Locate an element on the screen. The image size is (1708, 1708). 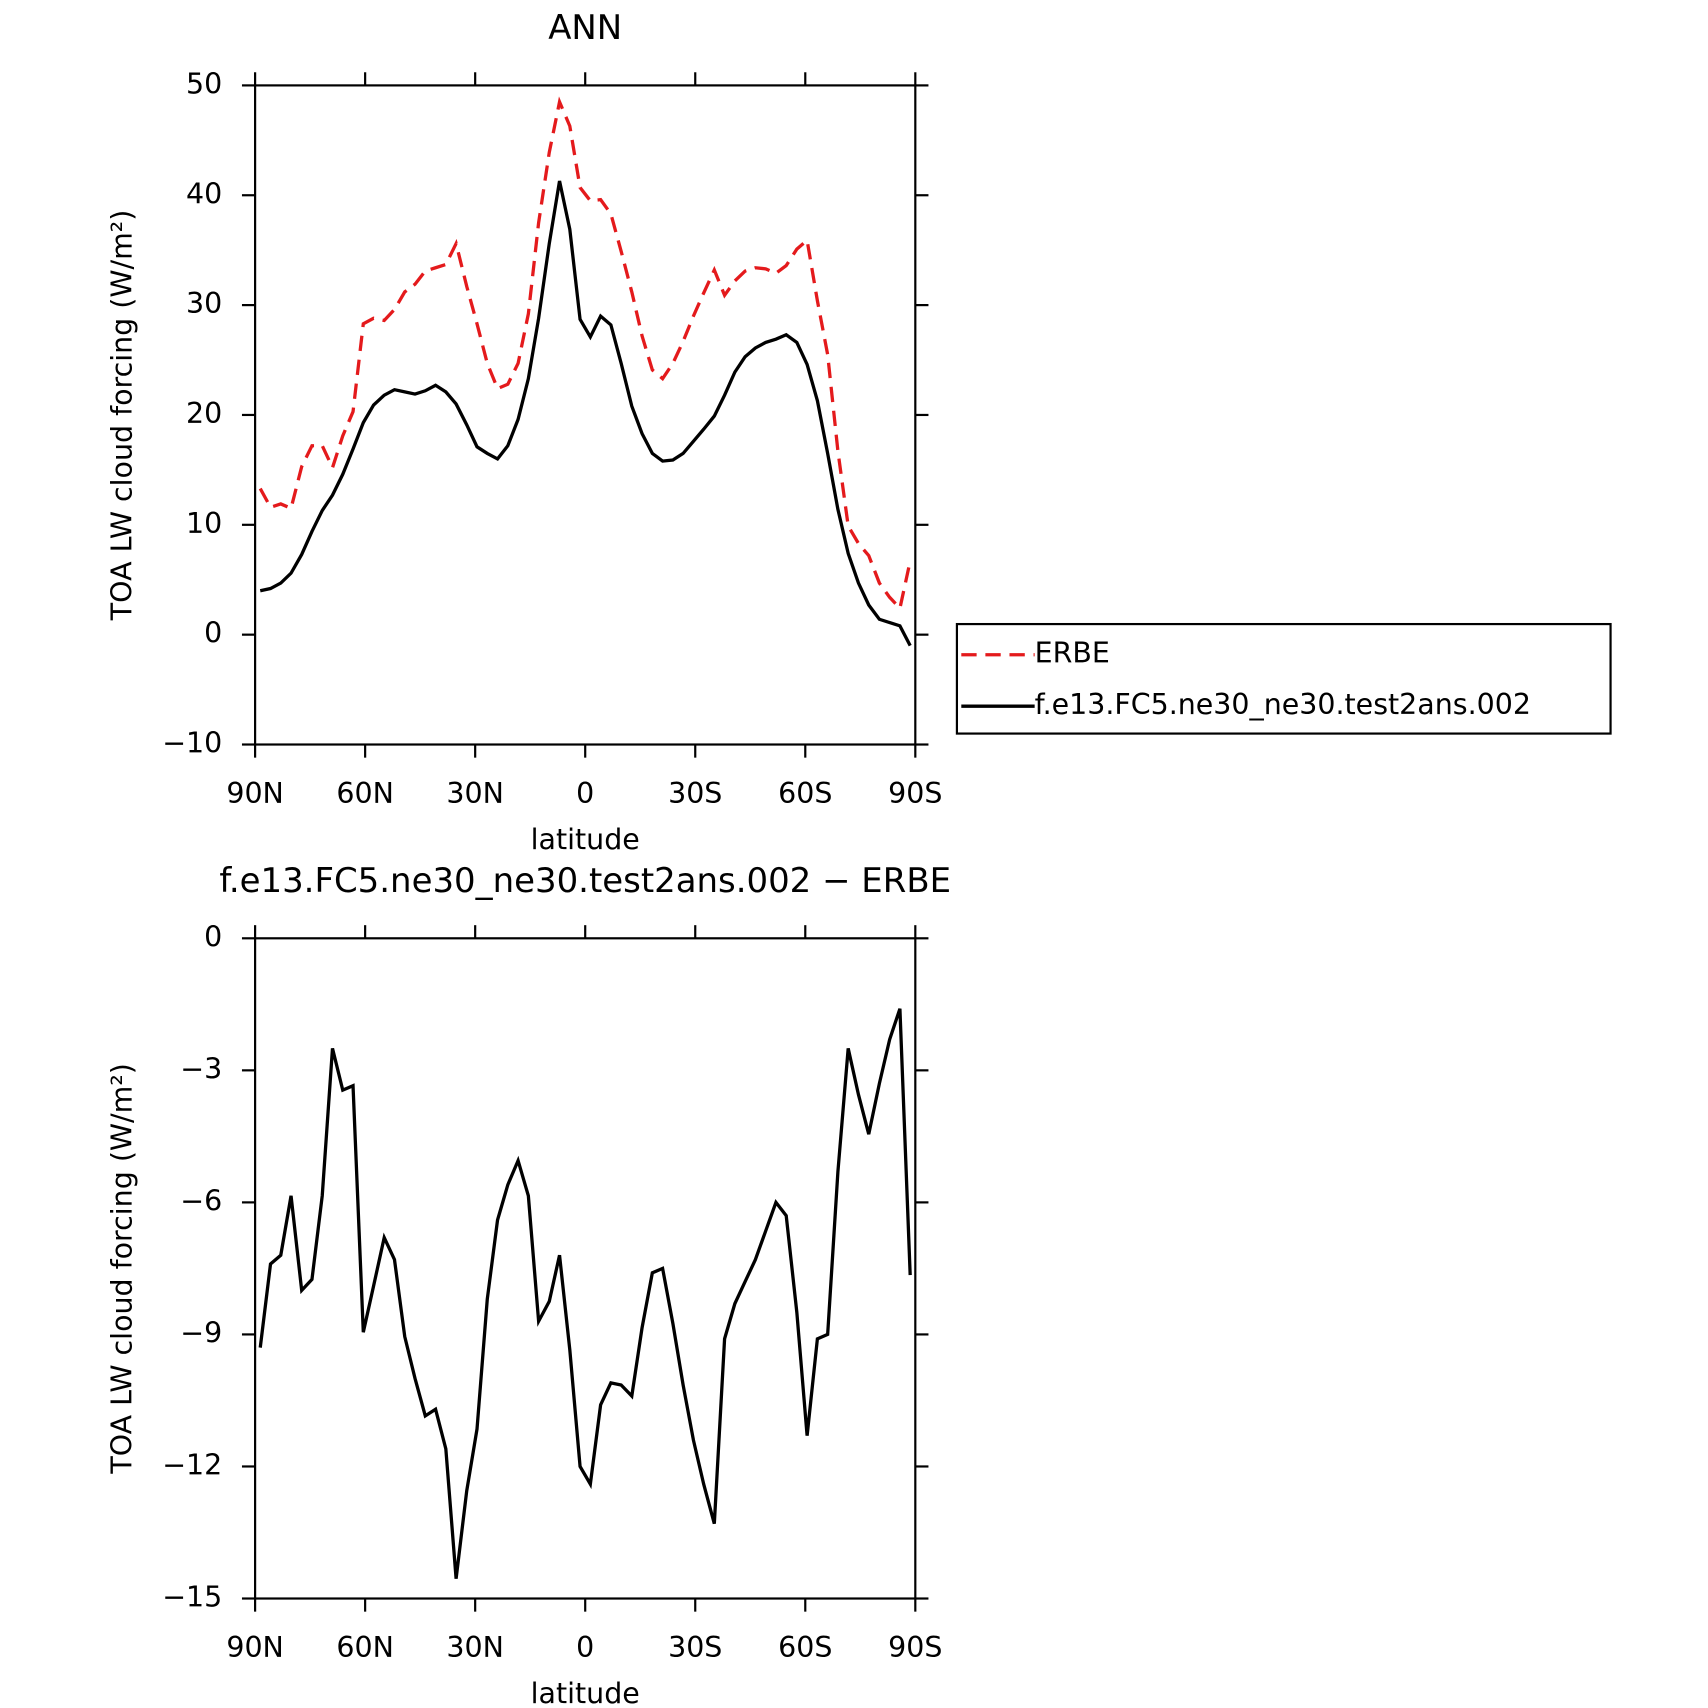
y-tick-label: 20 is located at coordinates (204, 413).